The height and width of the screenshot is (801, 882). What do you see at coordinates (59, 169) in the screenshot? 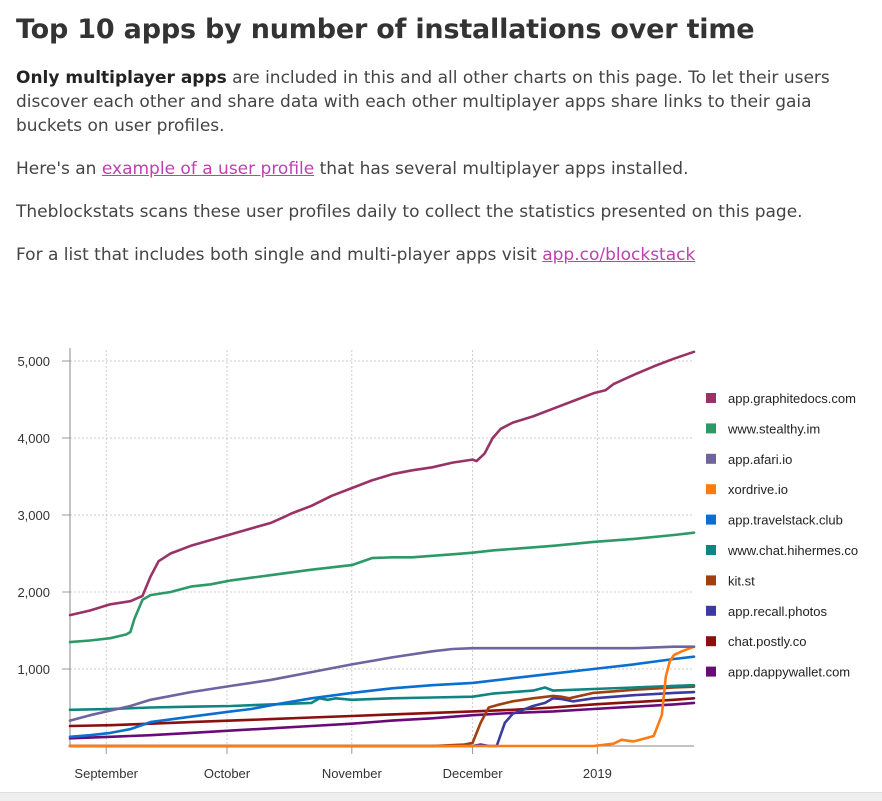
I see `example-prefix: Here's an` at bounding box center [59, 169].